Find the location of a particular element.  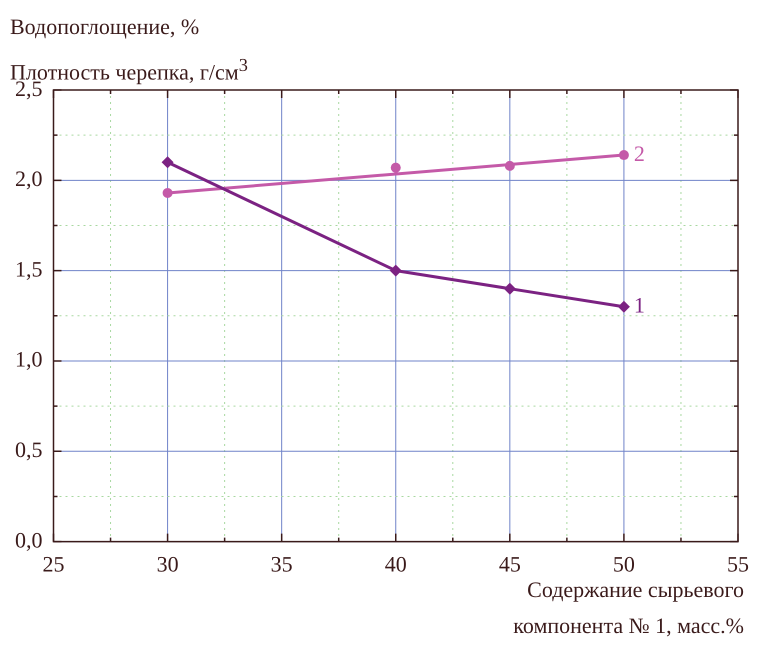

x-tick-label: 30 is located at coordinates (167, 564).